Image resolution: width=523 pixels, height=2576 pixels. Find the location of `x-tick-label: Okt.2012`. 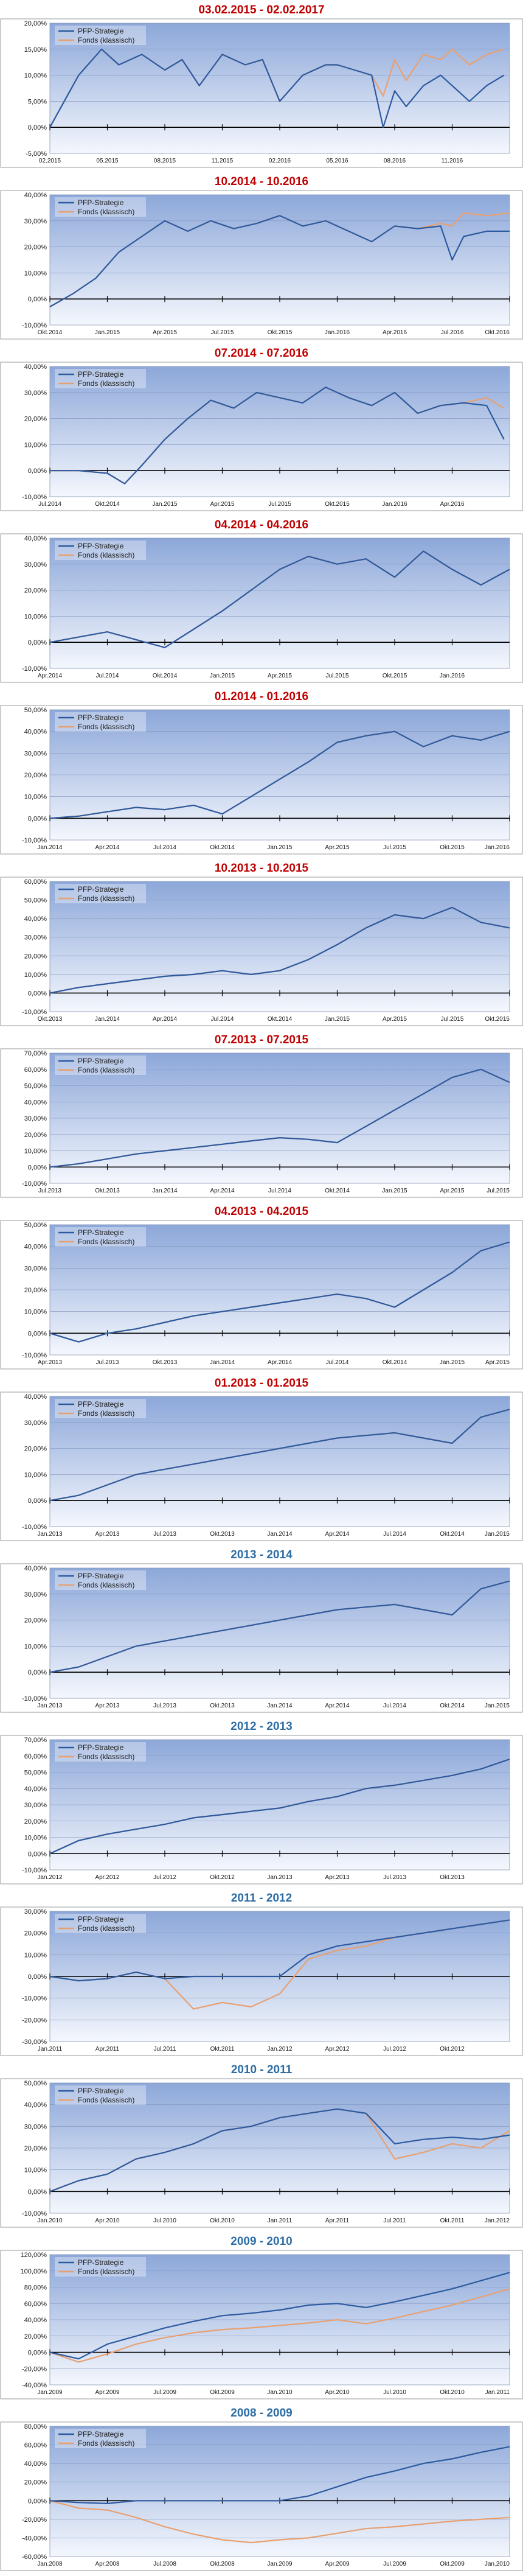

x-tick-label: Okt.2012 is located at coordinates (452, 2049).